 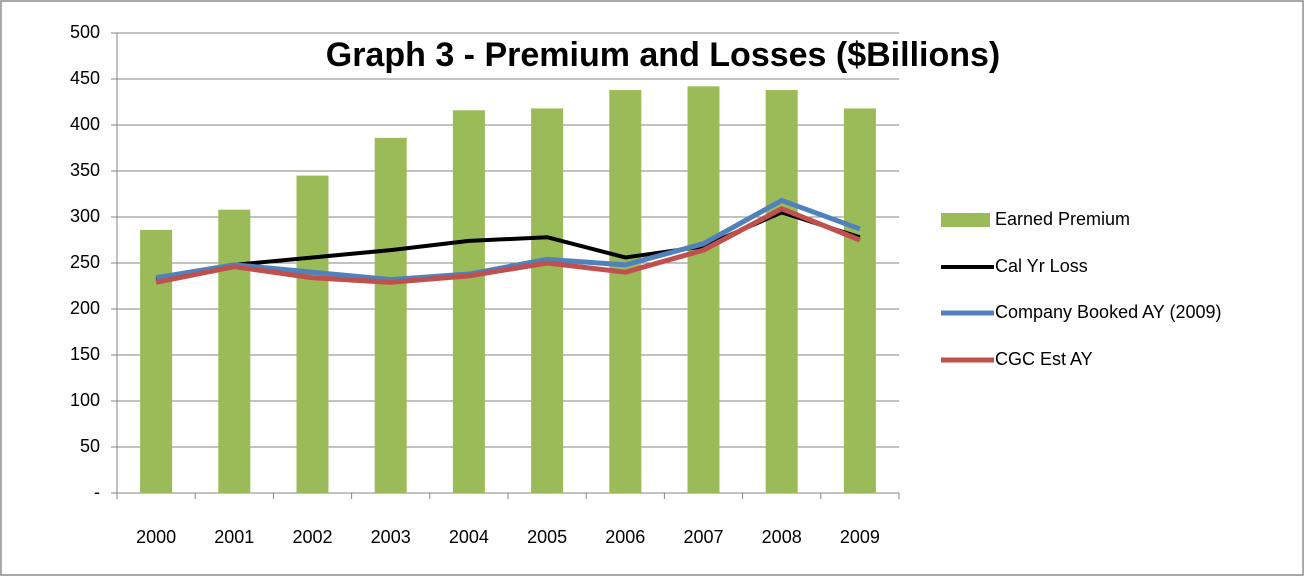 What do you see at coordinates (663, 55) in the screenshot?
I see `chart-title: Graph 3 - Premium and Losses ($Billions)` at bounding box center [663, 55].